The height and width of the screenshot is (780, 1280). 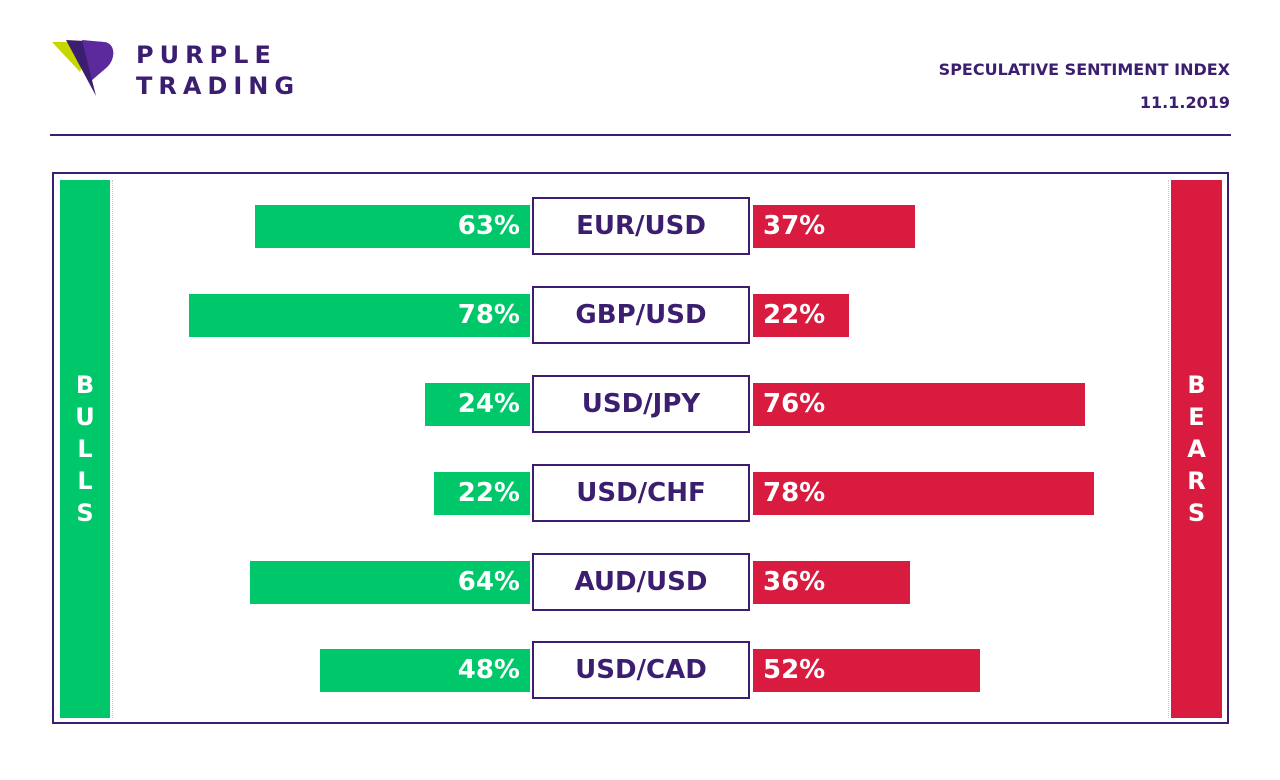 What do you see at coordinates (112, 449) in the screenshot?
I see `bulls-panel-guide` at bounding box center [112, 449].